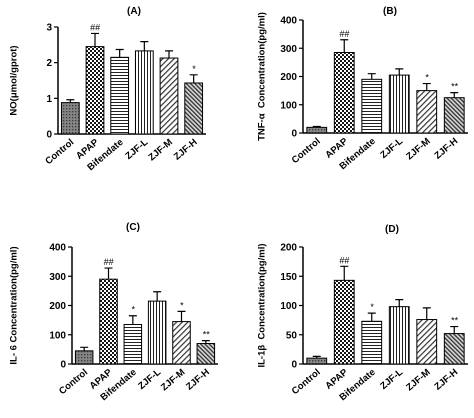  I want to click on panel-c-error-bar-zjf-l, so click(157, 296).